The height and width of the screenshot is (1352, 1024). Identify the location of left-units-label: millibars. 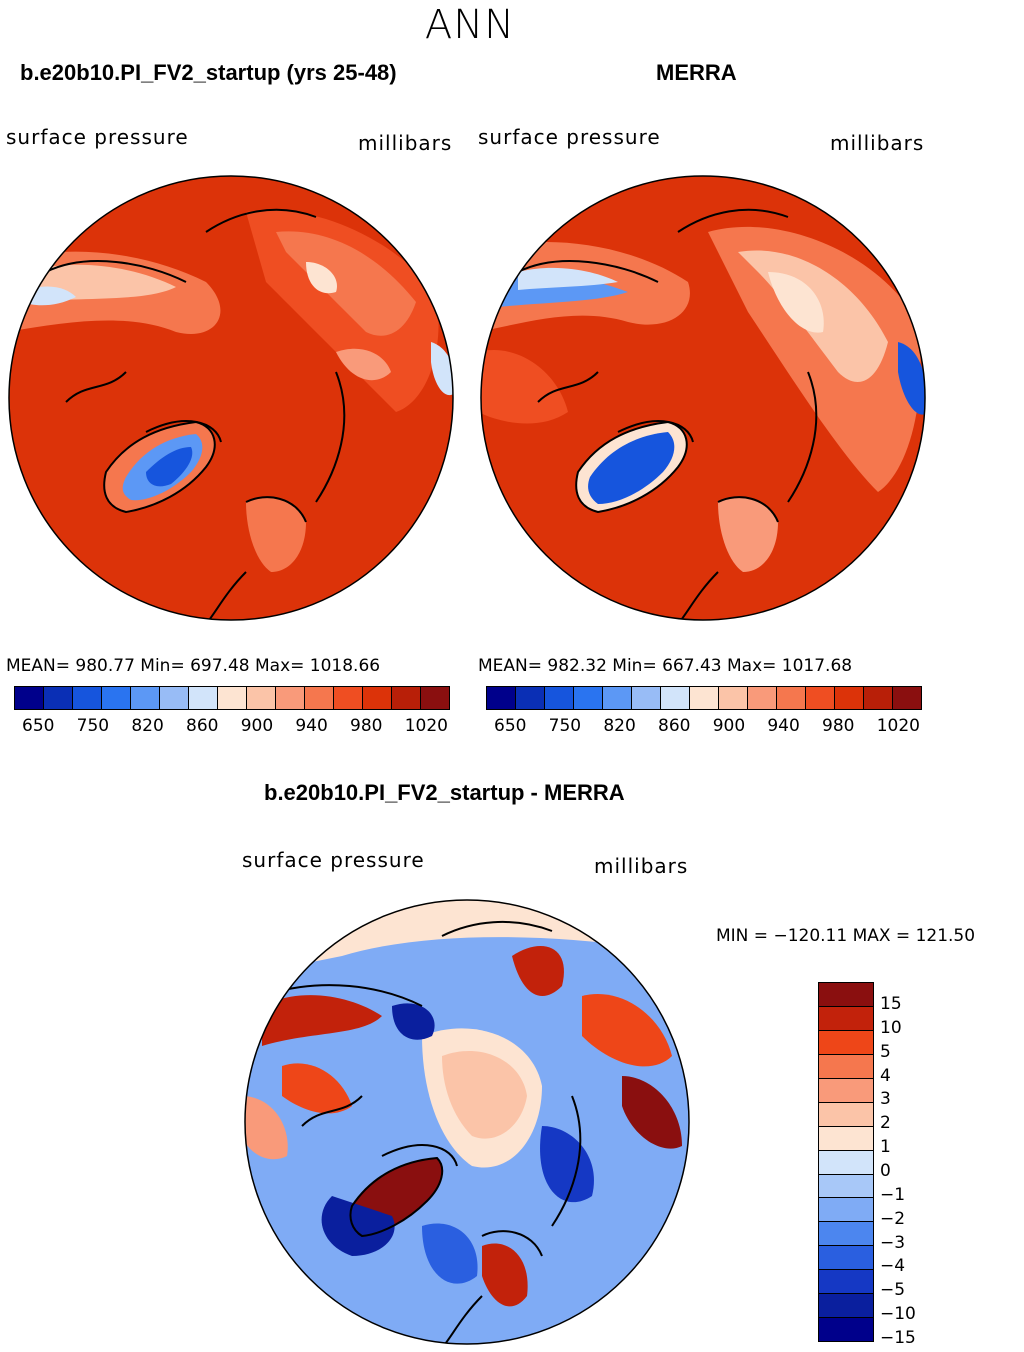
(405, 143).